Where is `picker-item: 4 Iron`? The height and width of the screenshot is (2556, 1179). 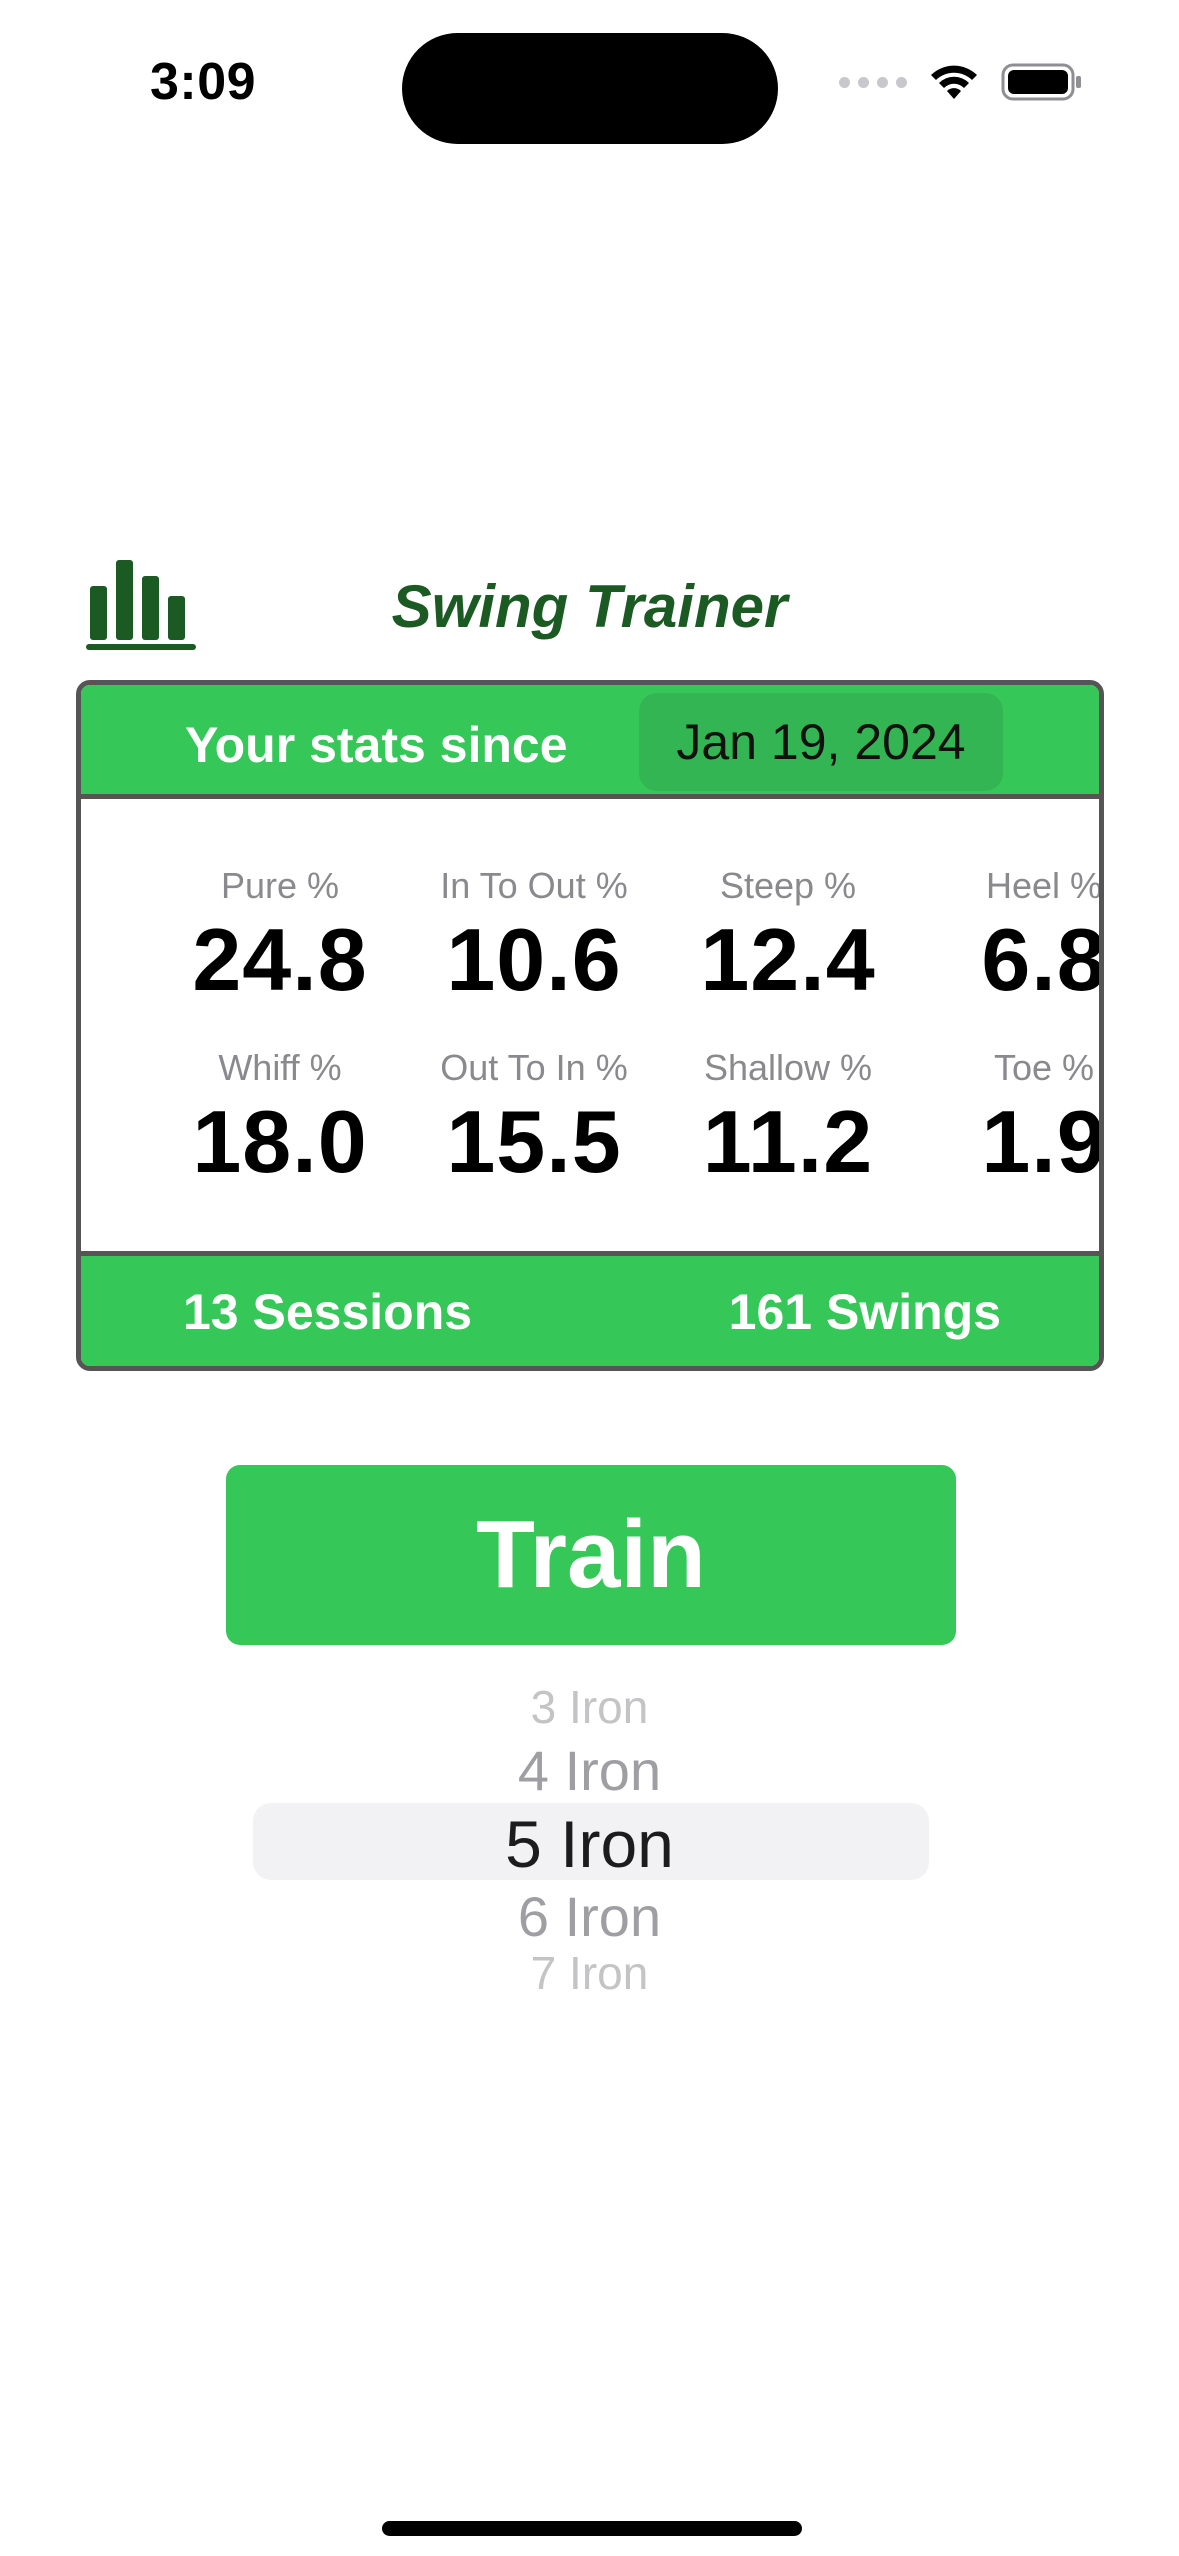
picker-item: 4 Iron is located at coordinates (589, 1770).